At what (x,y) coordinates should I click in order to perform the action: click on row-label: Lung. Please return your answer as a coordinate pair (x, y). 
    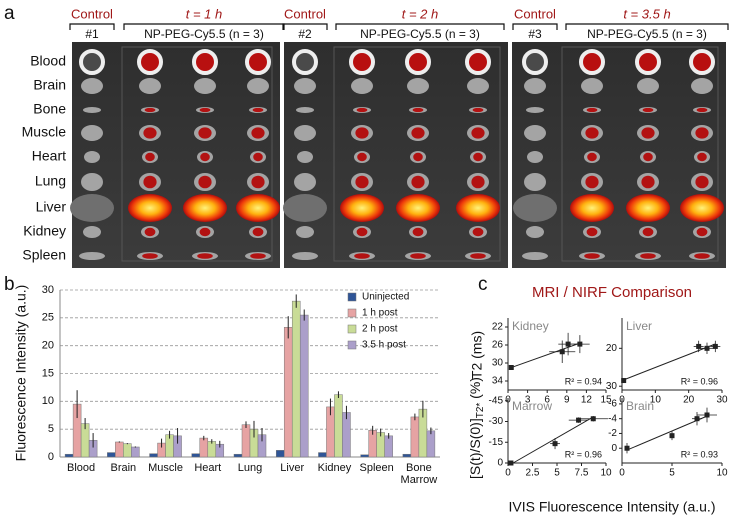
    Looking at the image, I should click on (50, 181).